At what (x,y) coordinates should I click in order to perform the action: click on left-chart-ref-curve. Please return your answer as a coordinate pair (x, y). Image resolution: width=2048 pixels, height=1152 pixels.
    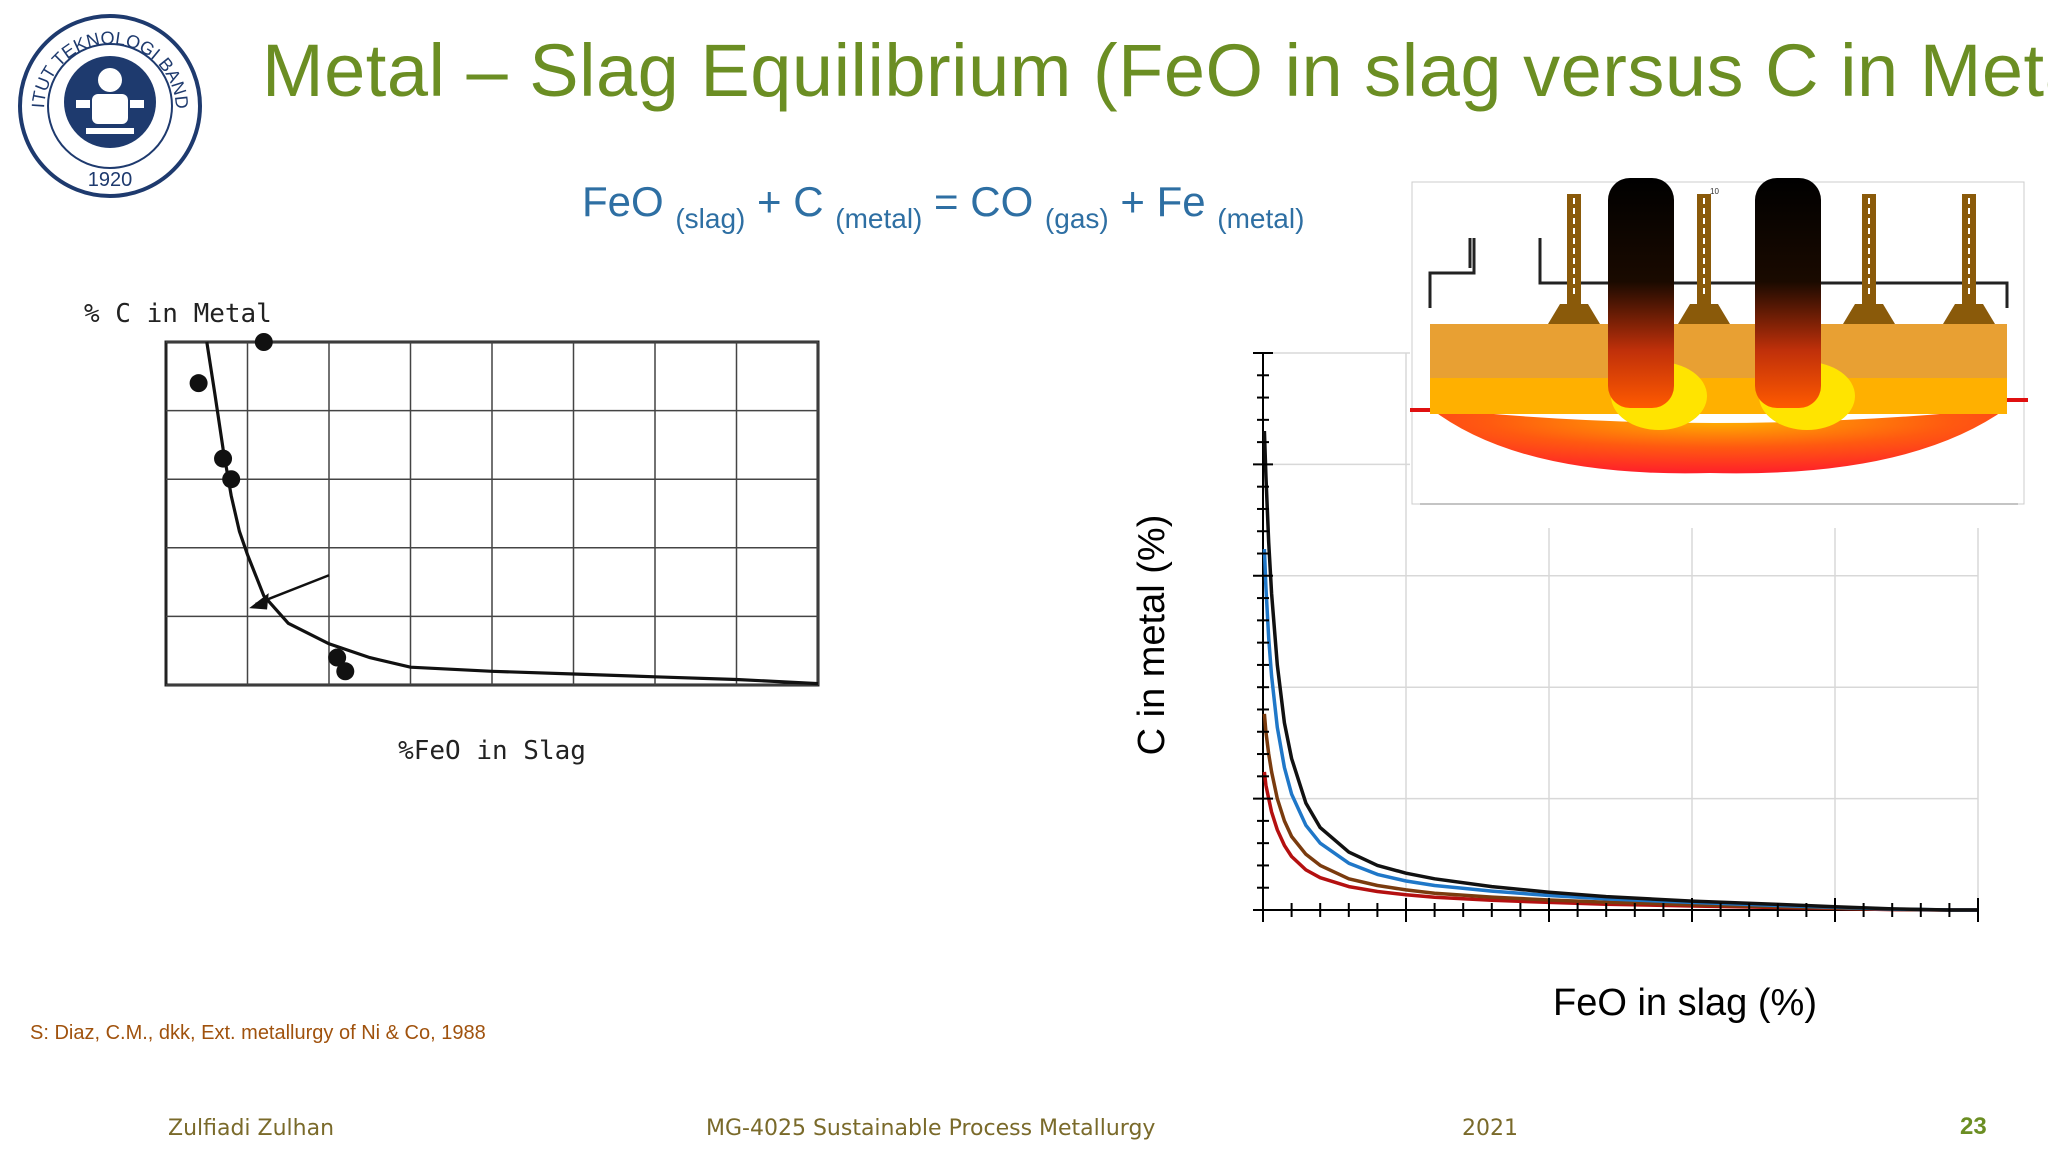
    Looking at the image, I should click on (512, 513).